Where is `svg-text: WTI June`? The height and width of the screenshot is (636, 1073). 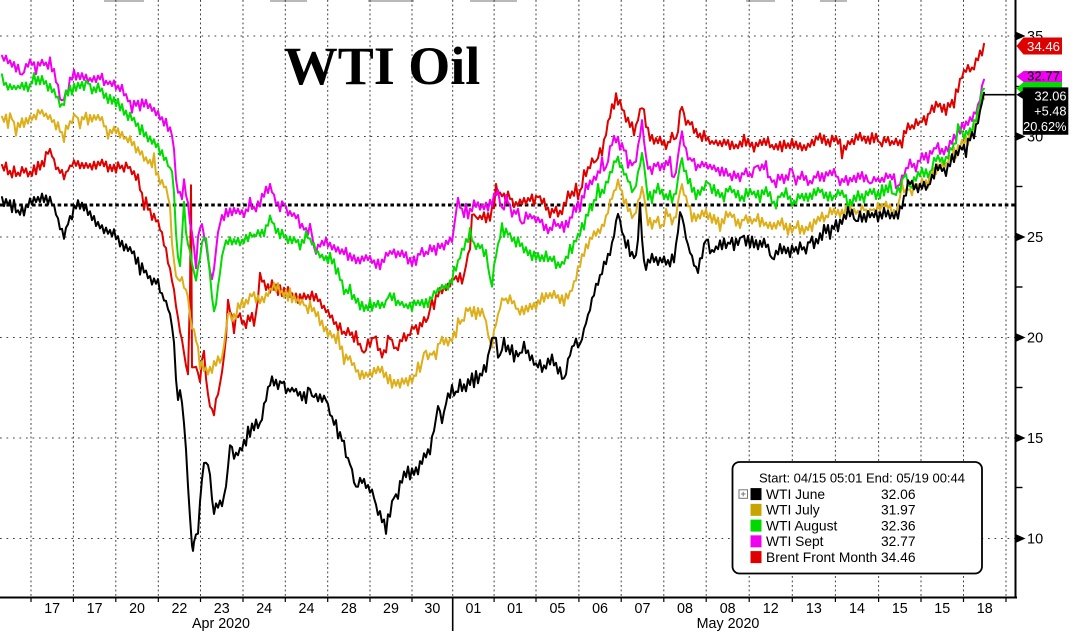 svg-text: WTI June is located at coordinates (795, 494).